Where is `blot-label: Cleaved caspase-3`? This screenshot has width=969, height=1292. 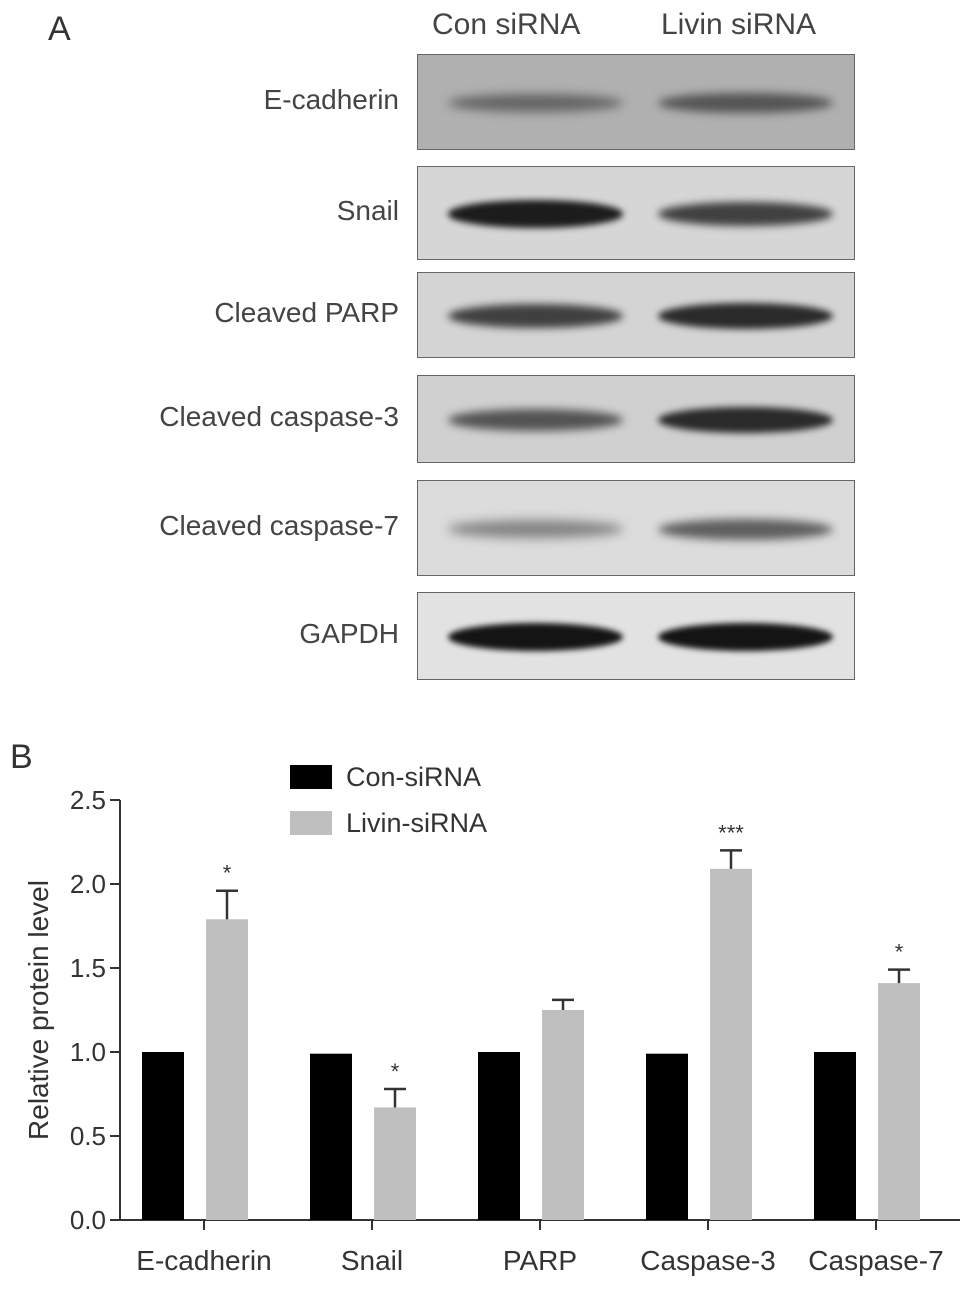
blot-label: Cleaved caspase-3 is located at coordinates (279, 416).